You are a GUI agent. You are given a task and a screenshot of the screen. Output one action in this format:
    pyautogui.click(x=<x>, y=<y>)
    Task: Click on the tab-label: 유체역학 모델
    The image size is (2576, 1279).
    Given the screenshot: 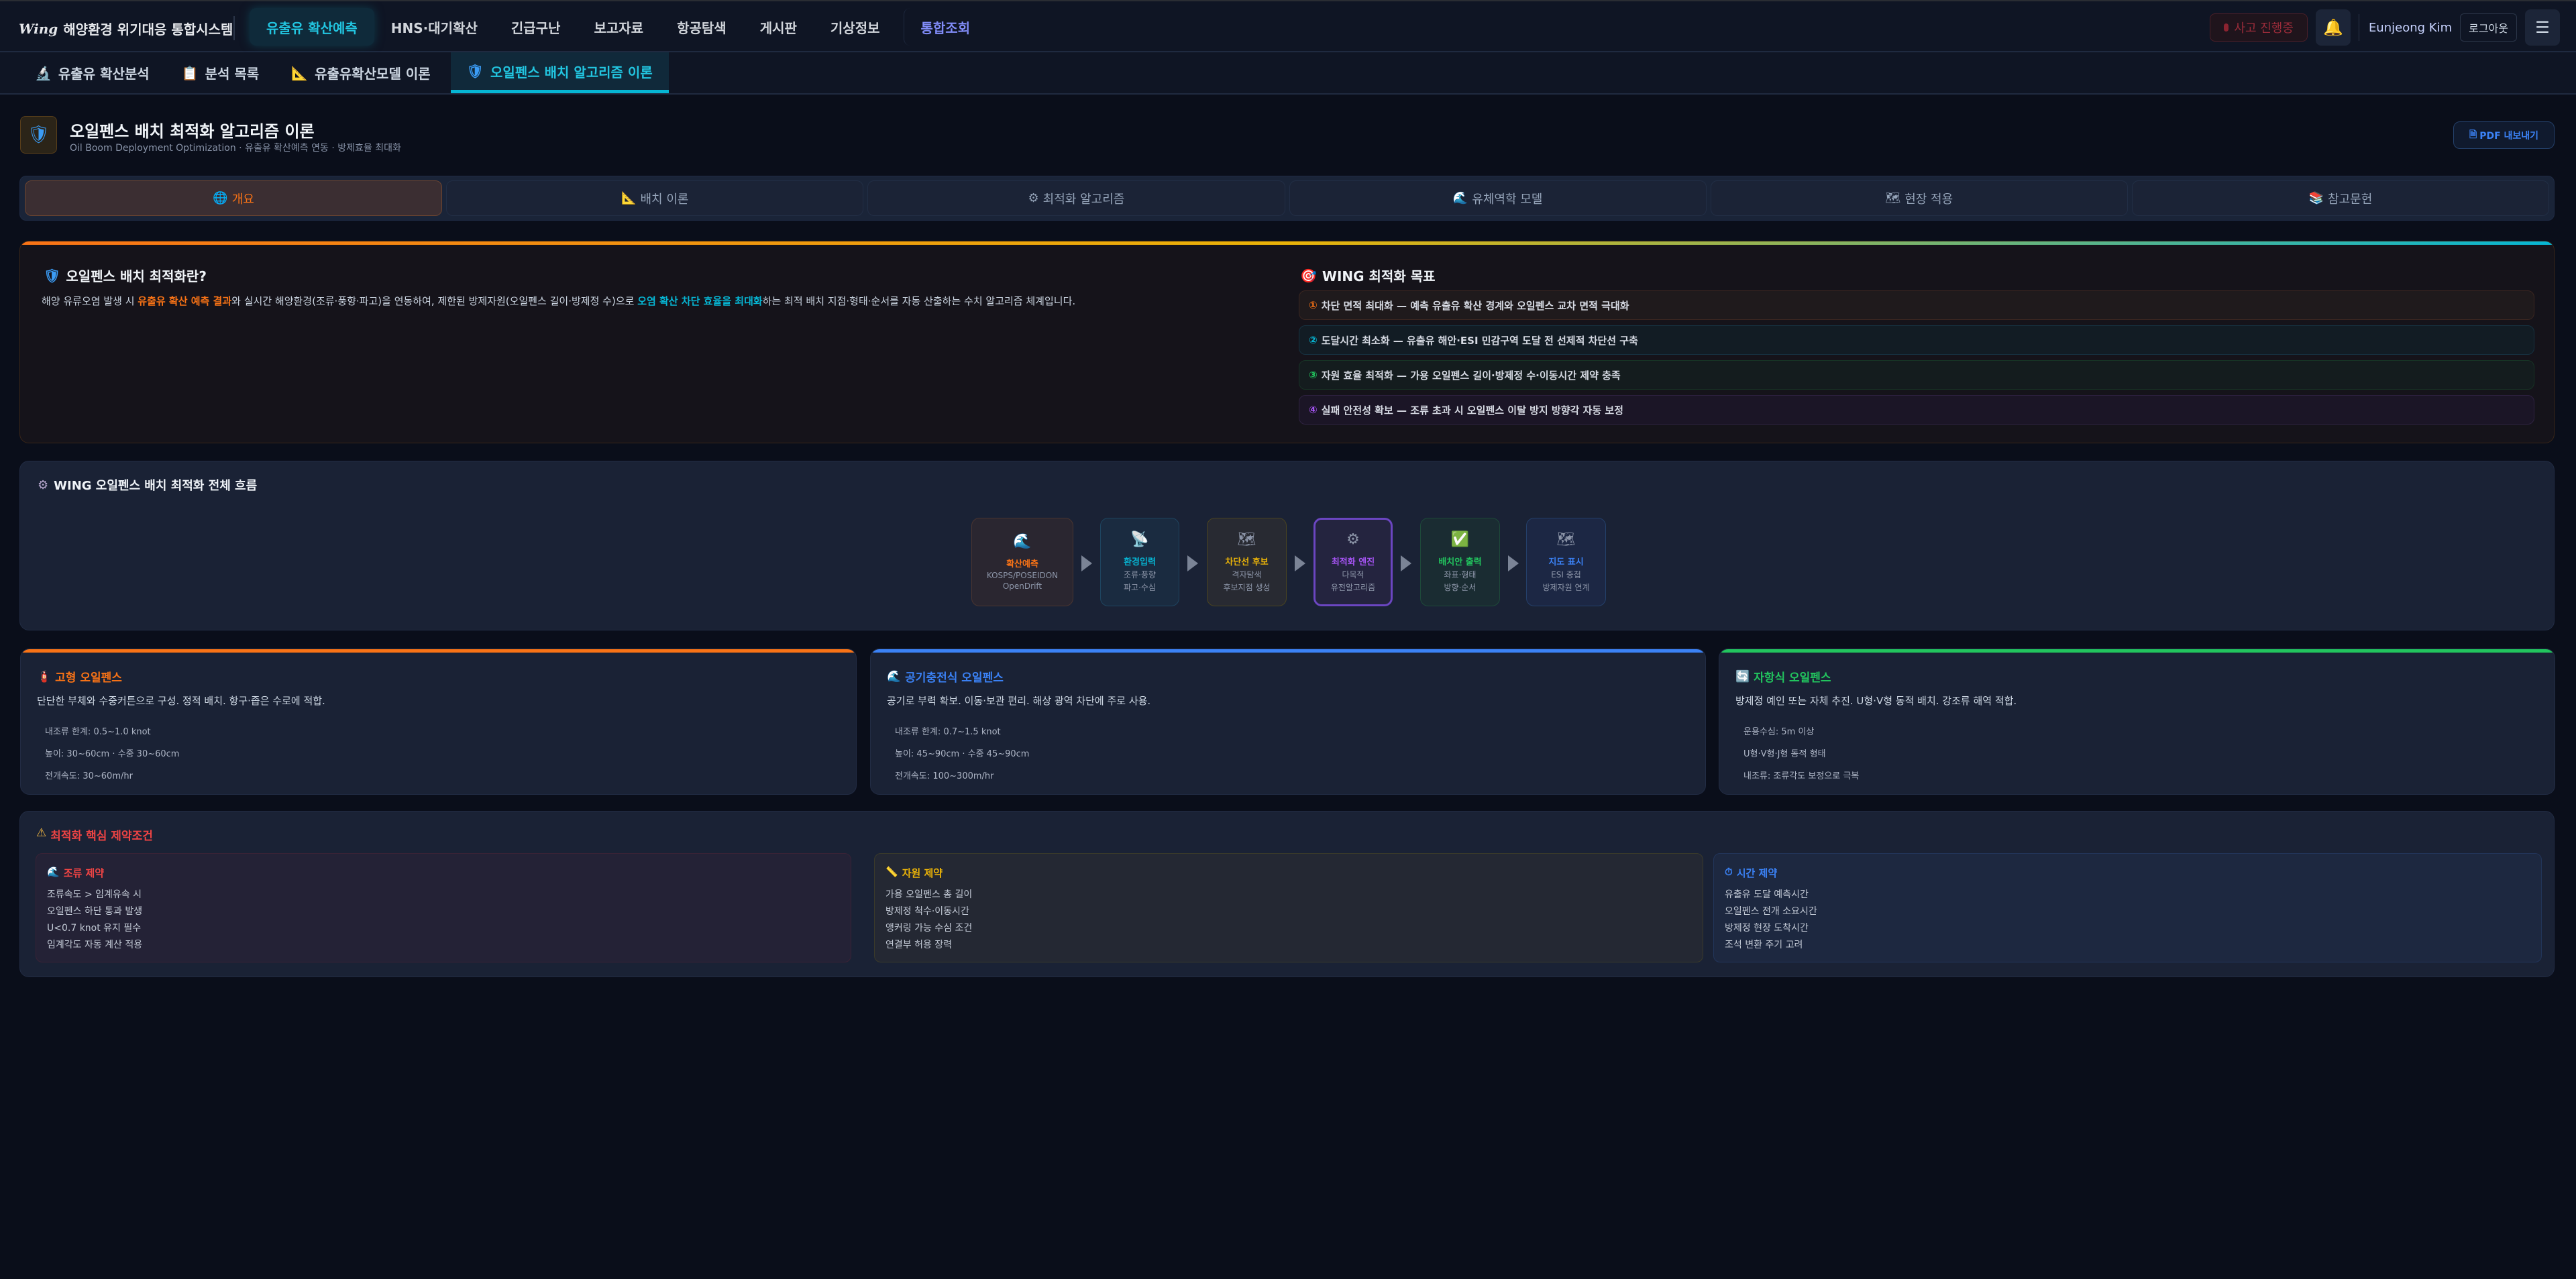 What is the action you would take?
    pyautogui.click(x=1507, y=199)
    